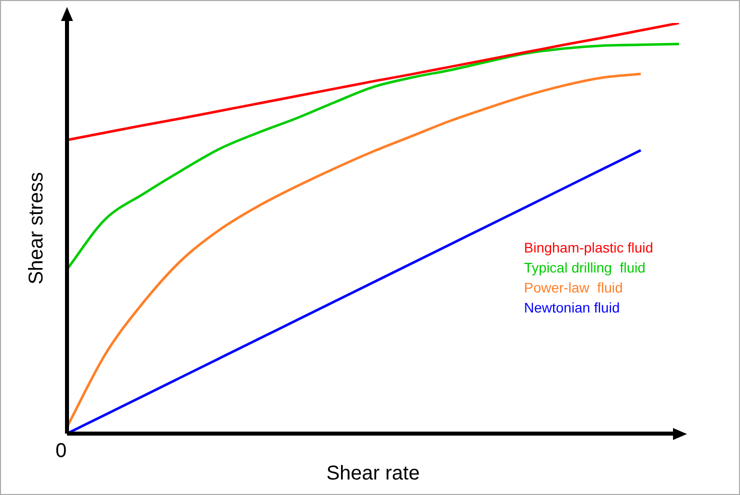 The height and width of the screenshot is (495, 740). I want to click on text: Typical drilling fluid, so click(585, 267).